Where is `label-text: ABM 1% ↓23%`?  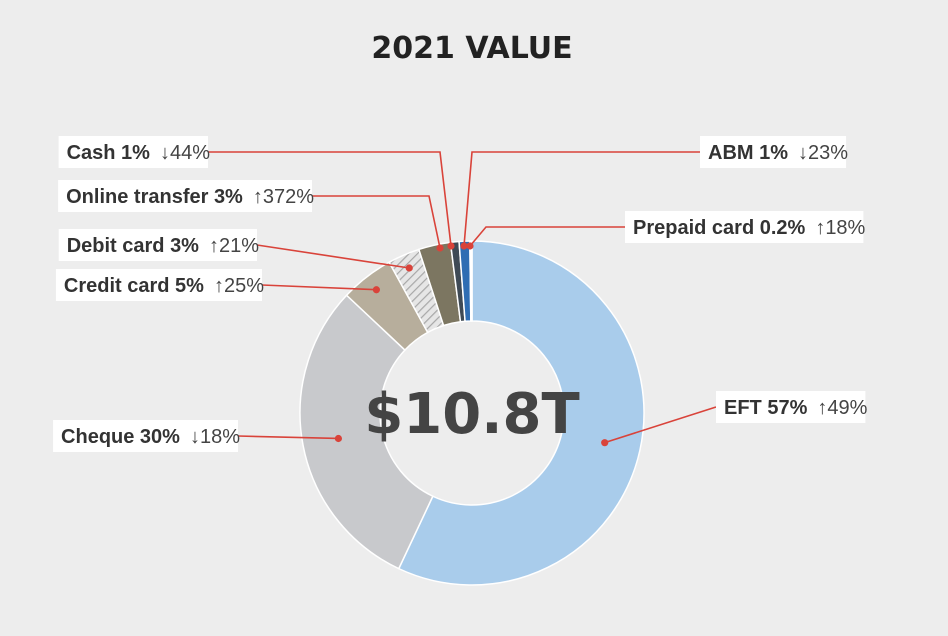
label-text: ABM 1% ↓23% is located at coordinates (778, 153).